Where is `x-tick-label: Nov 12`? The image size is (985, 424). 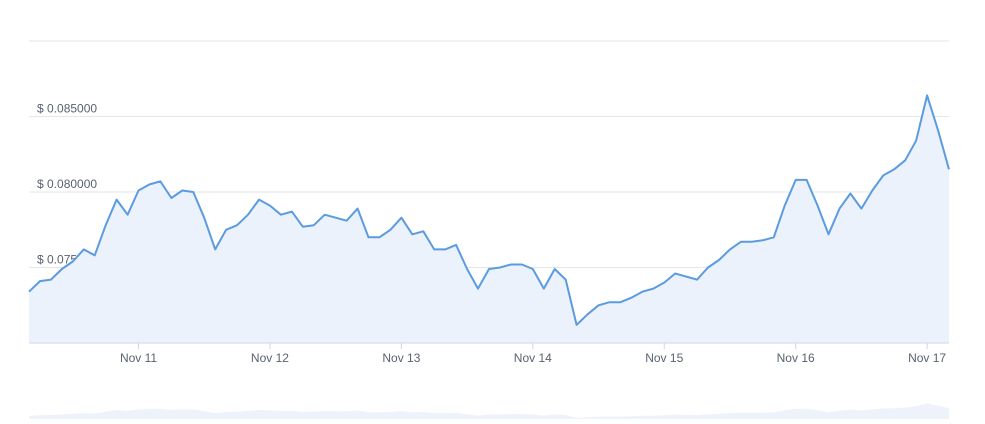 x-tick-label: Nov 12 is located at coordinates (270, 358).